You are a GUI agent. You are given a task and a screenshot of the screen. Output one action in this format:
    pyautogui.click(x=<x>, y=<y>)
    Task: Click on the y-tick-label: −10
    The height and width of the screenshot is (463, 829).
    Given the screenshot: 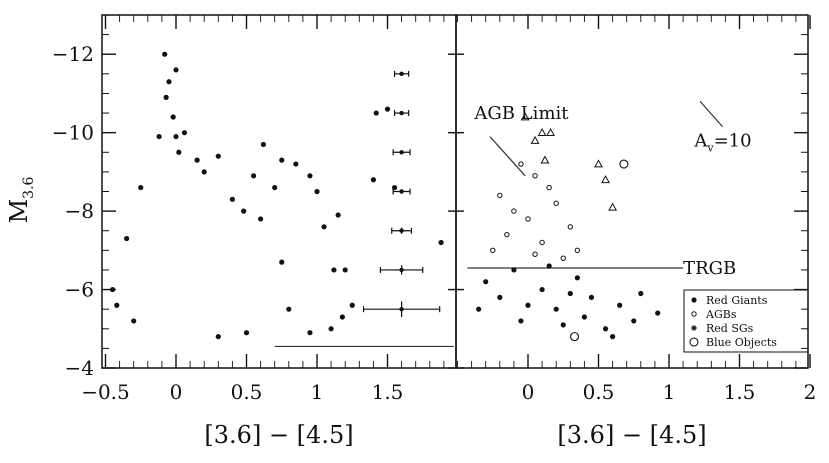 What is the action you would take?
    pyautogui.click(x=73, y=133)
    